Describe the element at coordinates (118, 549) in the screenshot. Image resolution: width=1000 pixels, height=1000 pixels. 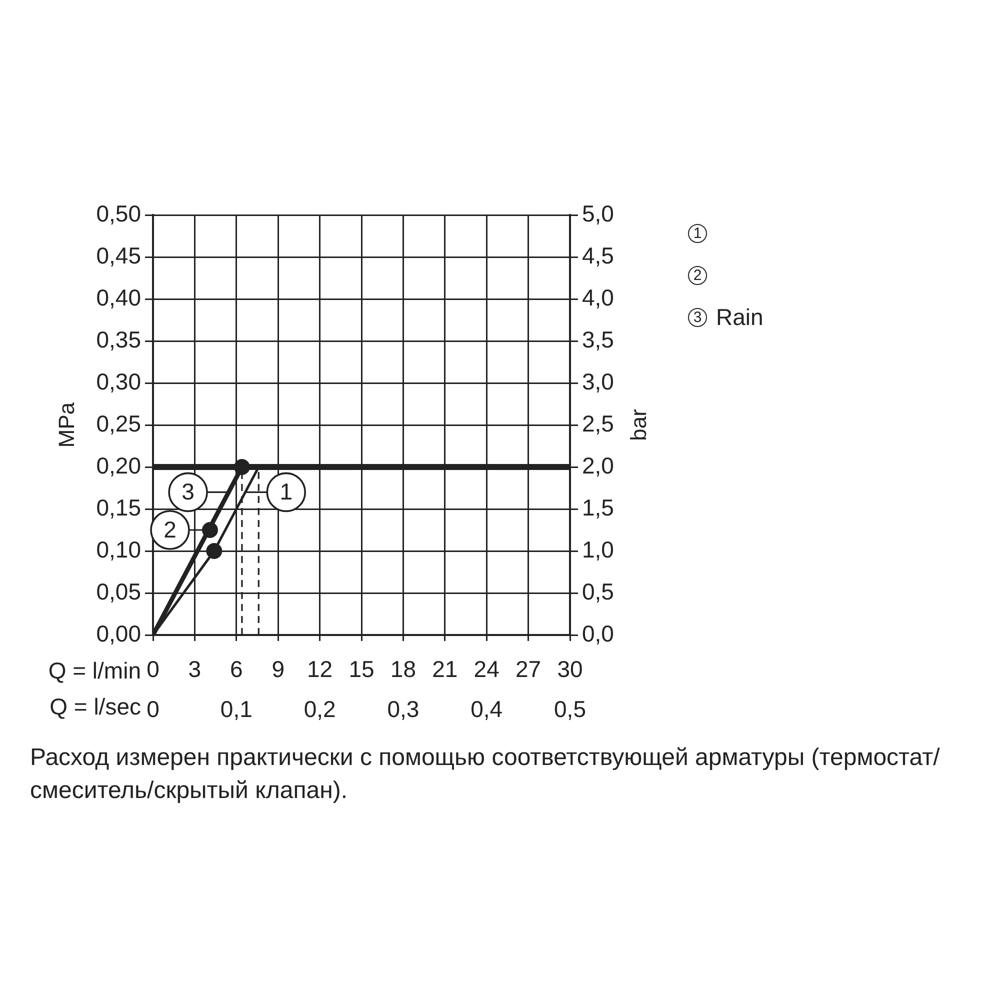
I see `y-tick-label: 0,10` at that location.